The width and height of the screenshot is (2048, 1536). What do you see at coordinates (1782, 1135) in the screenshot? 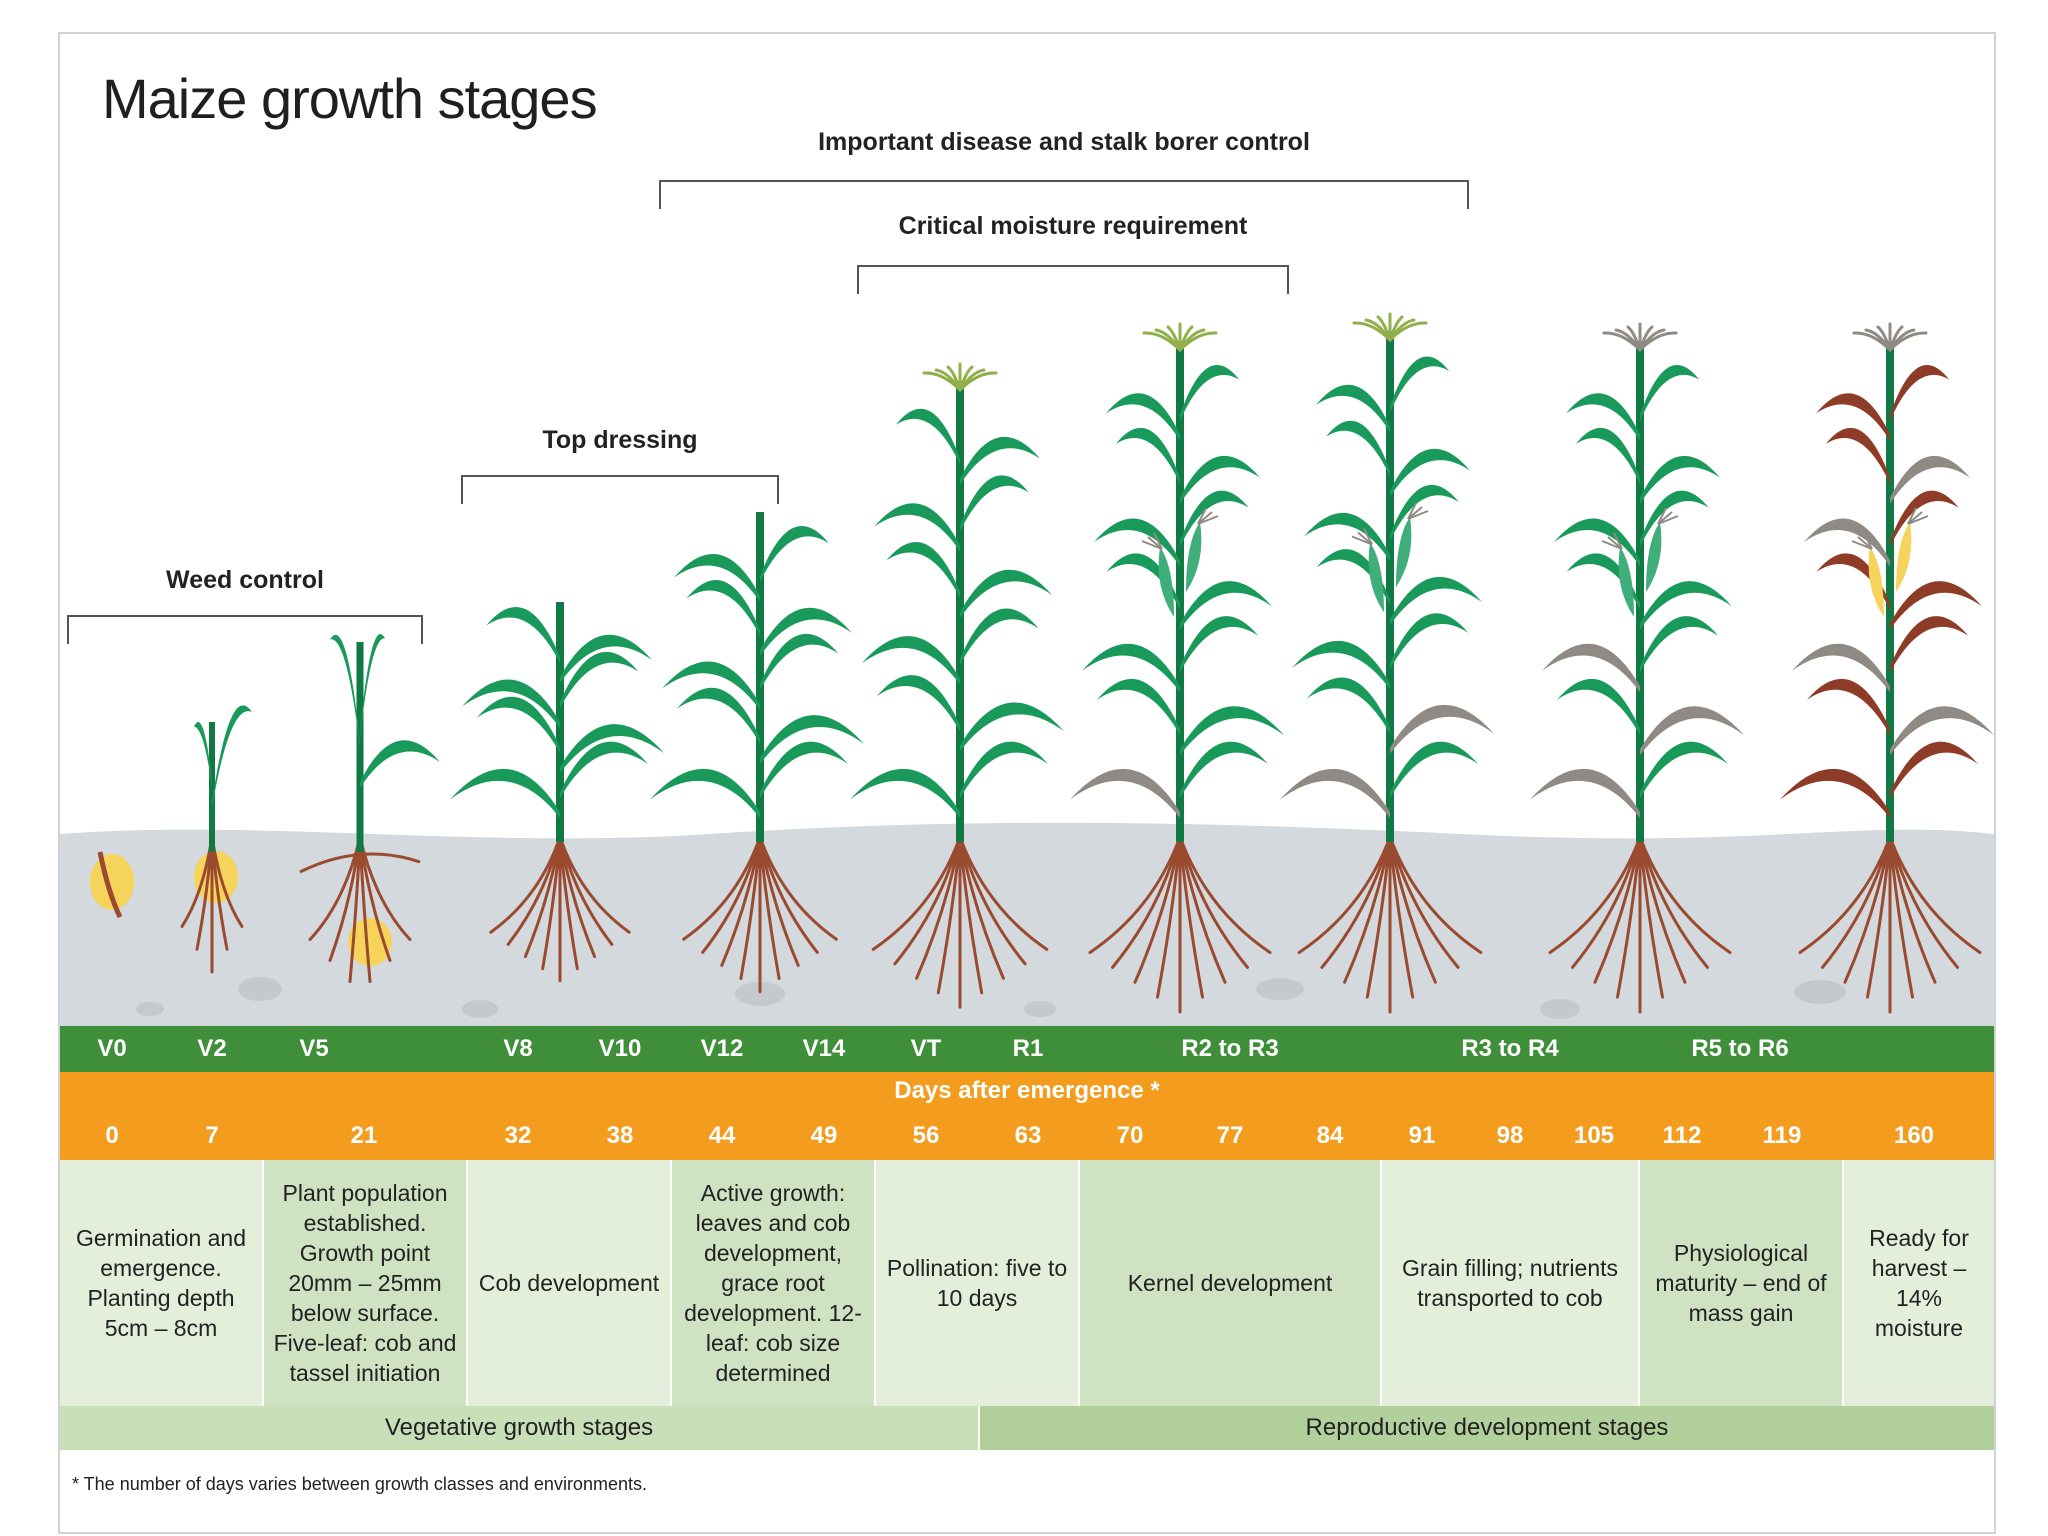
I see `day-value: 119` at bounding box center [1782, 1135].